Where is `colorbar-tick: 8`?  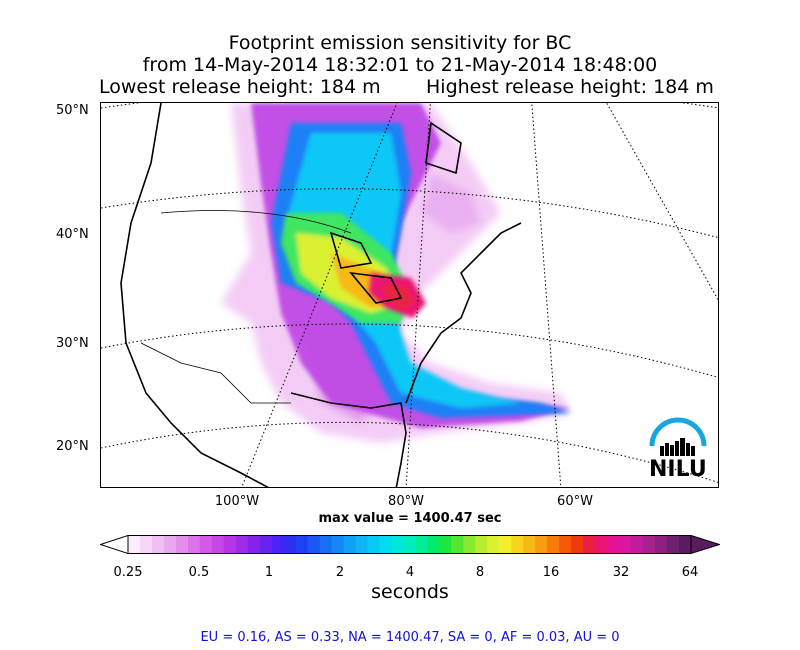 colorbar-tick: 8 is located at coordinates (480, 572).